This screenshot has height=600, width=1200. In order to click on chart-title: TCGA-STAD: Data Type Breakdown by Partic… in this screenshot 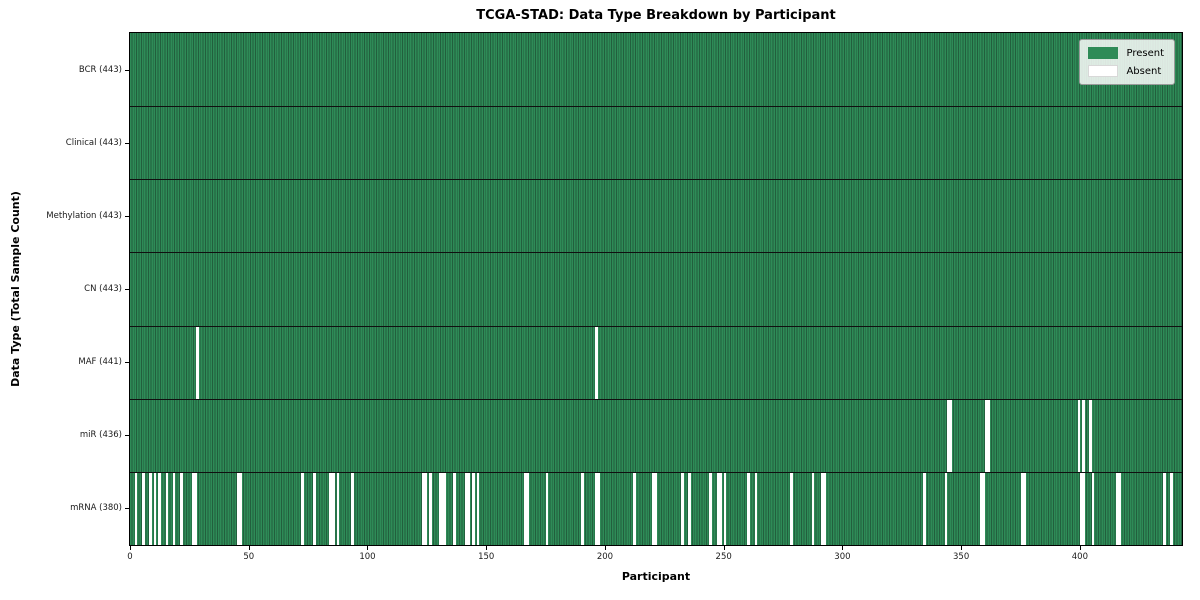, I will do `click(656, 15)`.